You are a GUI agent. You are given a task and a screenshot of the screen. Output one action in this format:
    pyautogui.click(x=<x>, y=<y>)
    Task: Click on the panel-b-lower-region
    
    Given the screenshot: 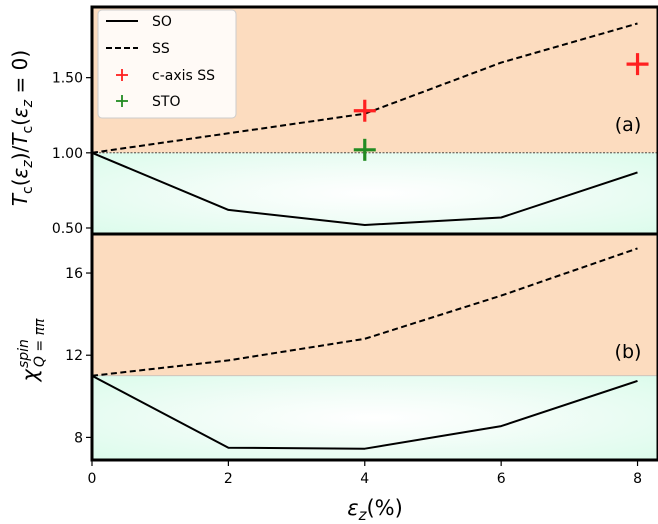 What is the action you would take?
    pyautogui.click(x=375, y=417)
    